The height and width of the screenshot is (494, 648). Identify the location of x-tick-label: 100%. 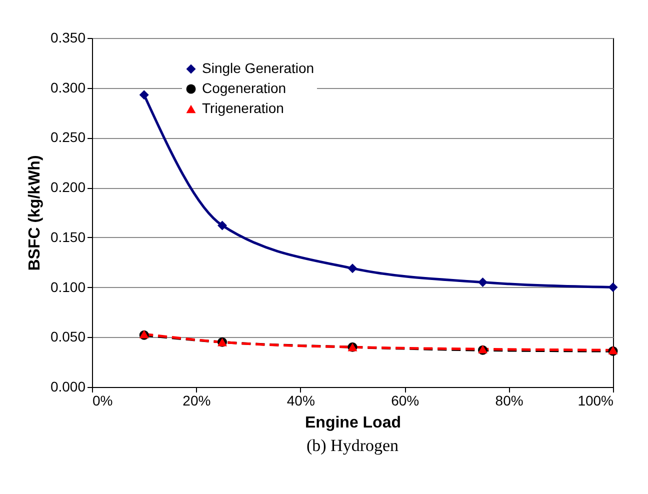
(596, 400).